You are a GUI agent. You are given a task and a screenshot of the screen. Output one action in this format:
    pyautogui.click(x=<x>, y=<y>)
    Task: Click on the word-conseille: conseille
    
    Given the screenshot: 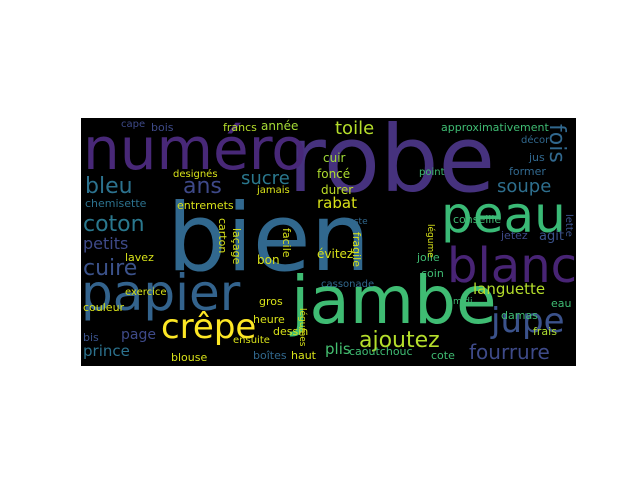 What is the action you would take?
    pyautogui.click(x=477, y=219)
    